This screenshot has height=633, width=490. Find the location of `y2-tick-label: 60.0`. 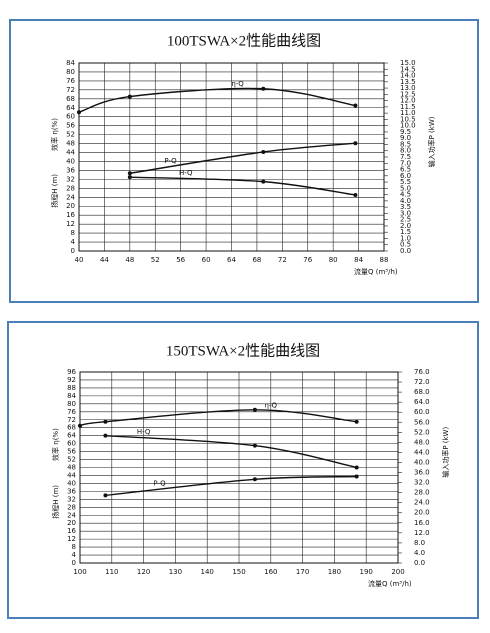

y2-tick-label: 60.0 is located at coordinates (422, 412).